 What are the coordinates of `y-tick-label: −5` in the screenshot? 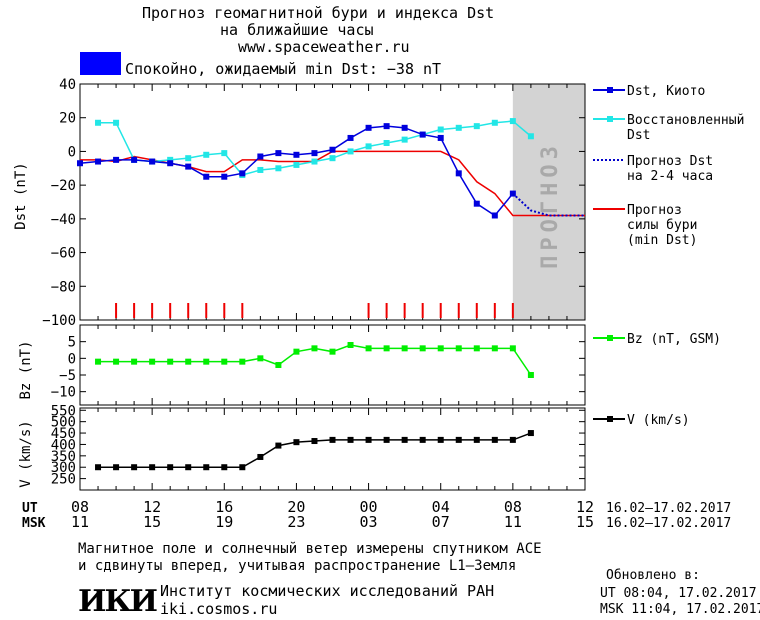 It's located at (67, 376).